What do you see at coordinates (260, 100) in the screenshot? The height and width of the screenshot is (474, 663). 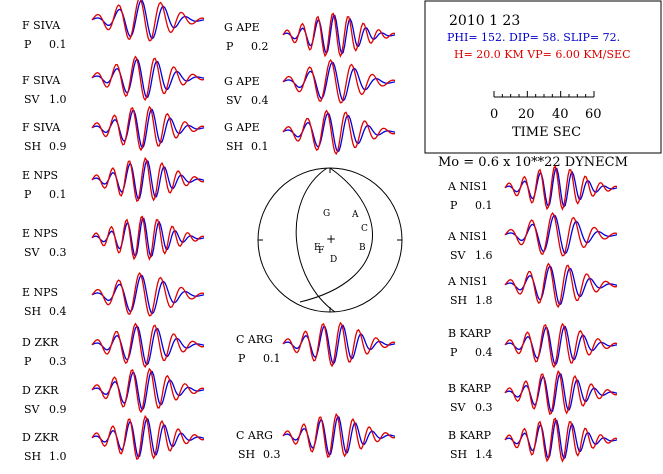 I see `amplitude-label: 0.4` at bounding box center [260, 100].